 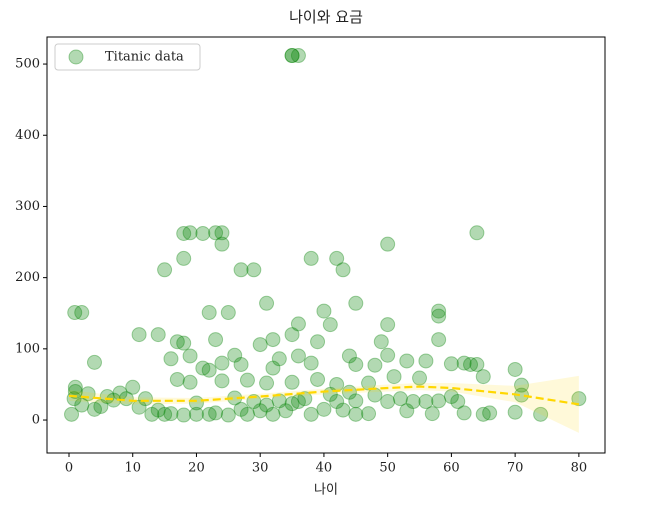 I want to click on x-tick-label: 30, so click(x=260, y=468).